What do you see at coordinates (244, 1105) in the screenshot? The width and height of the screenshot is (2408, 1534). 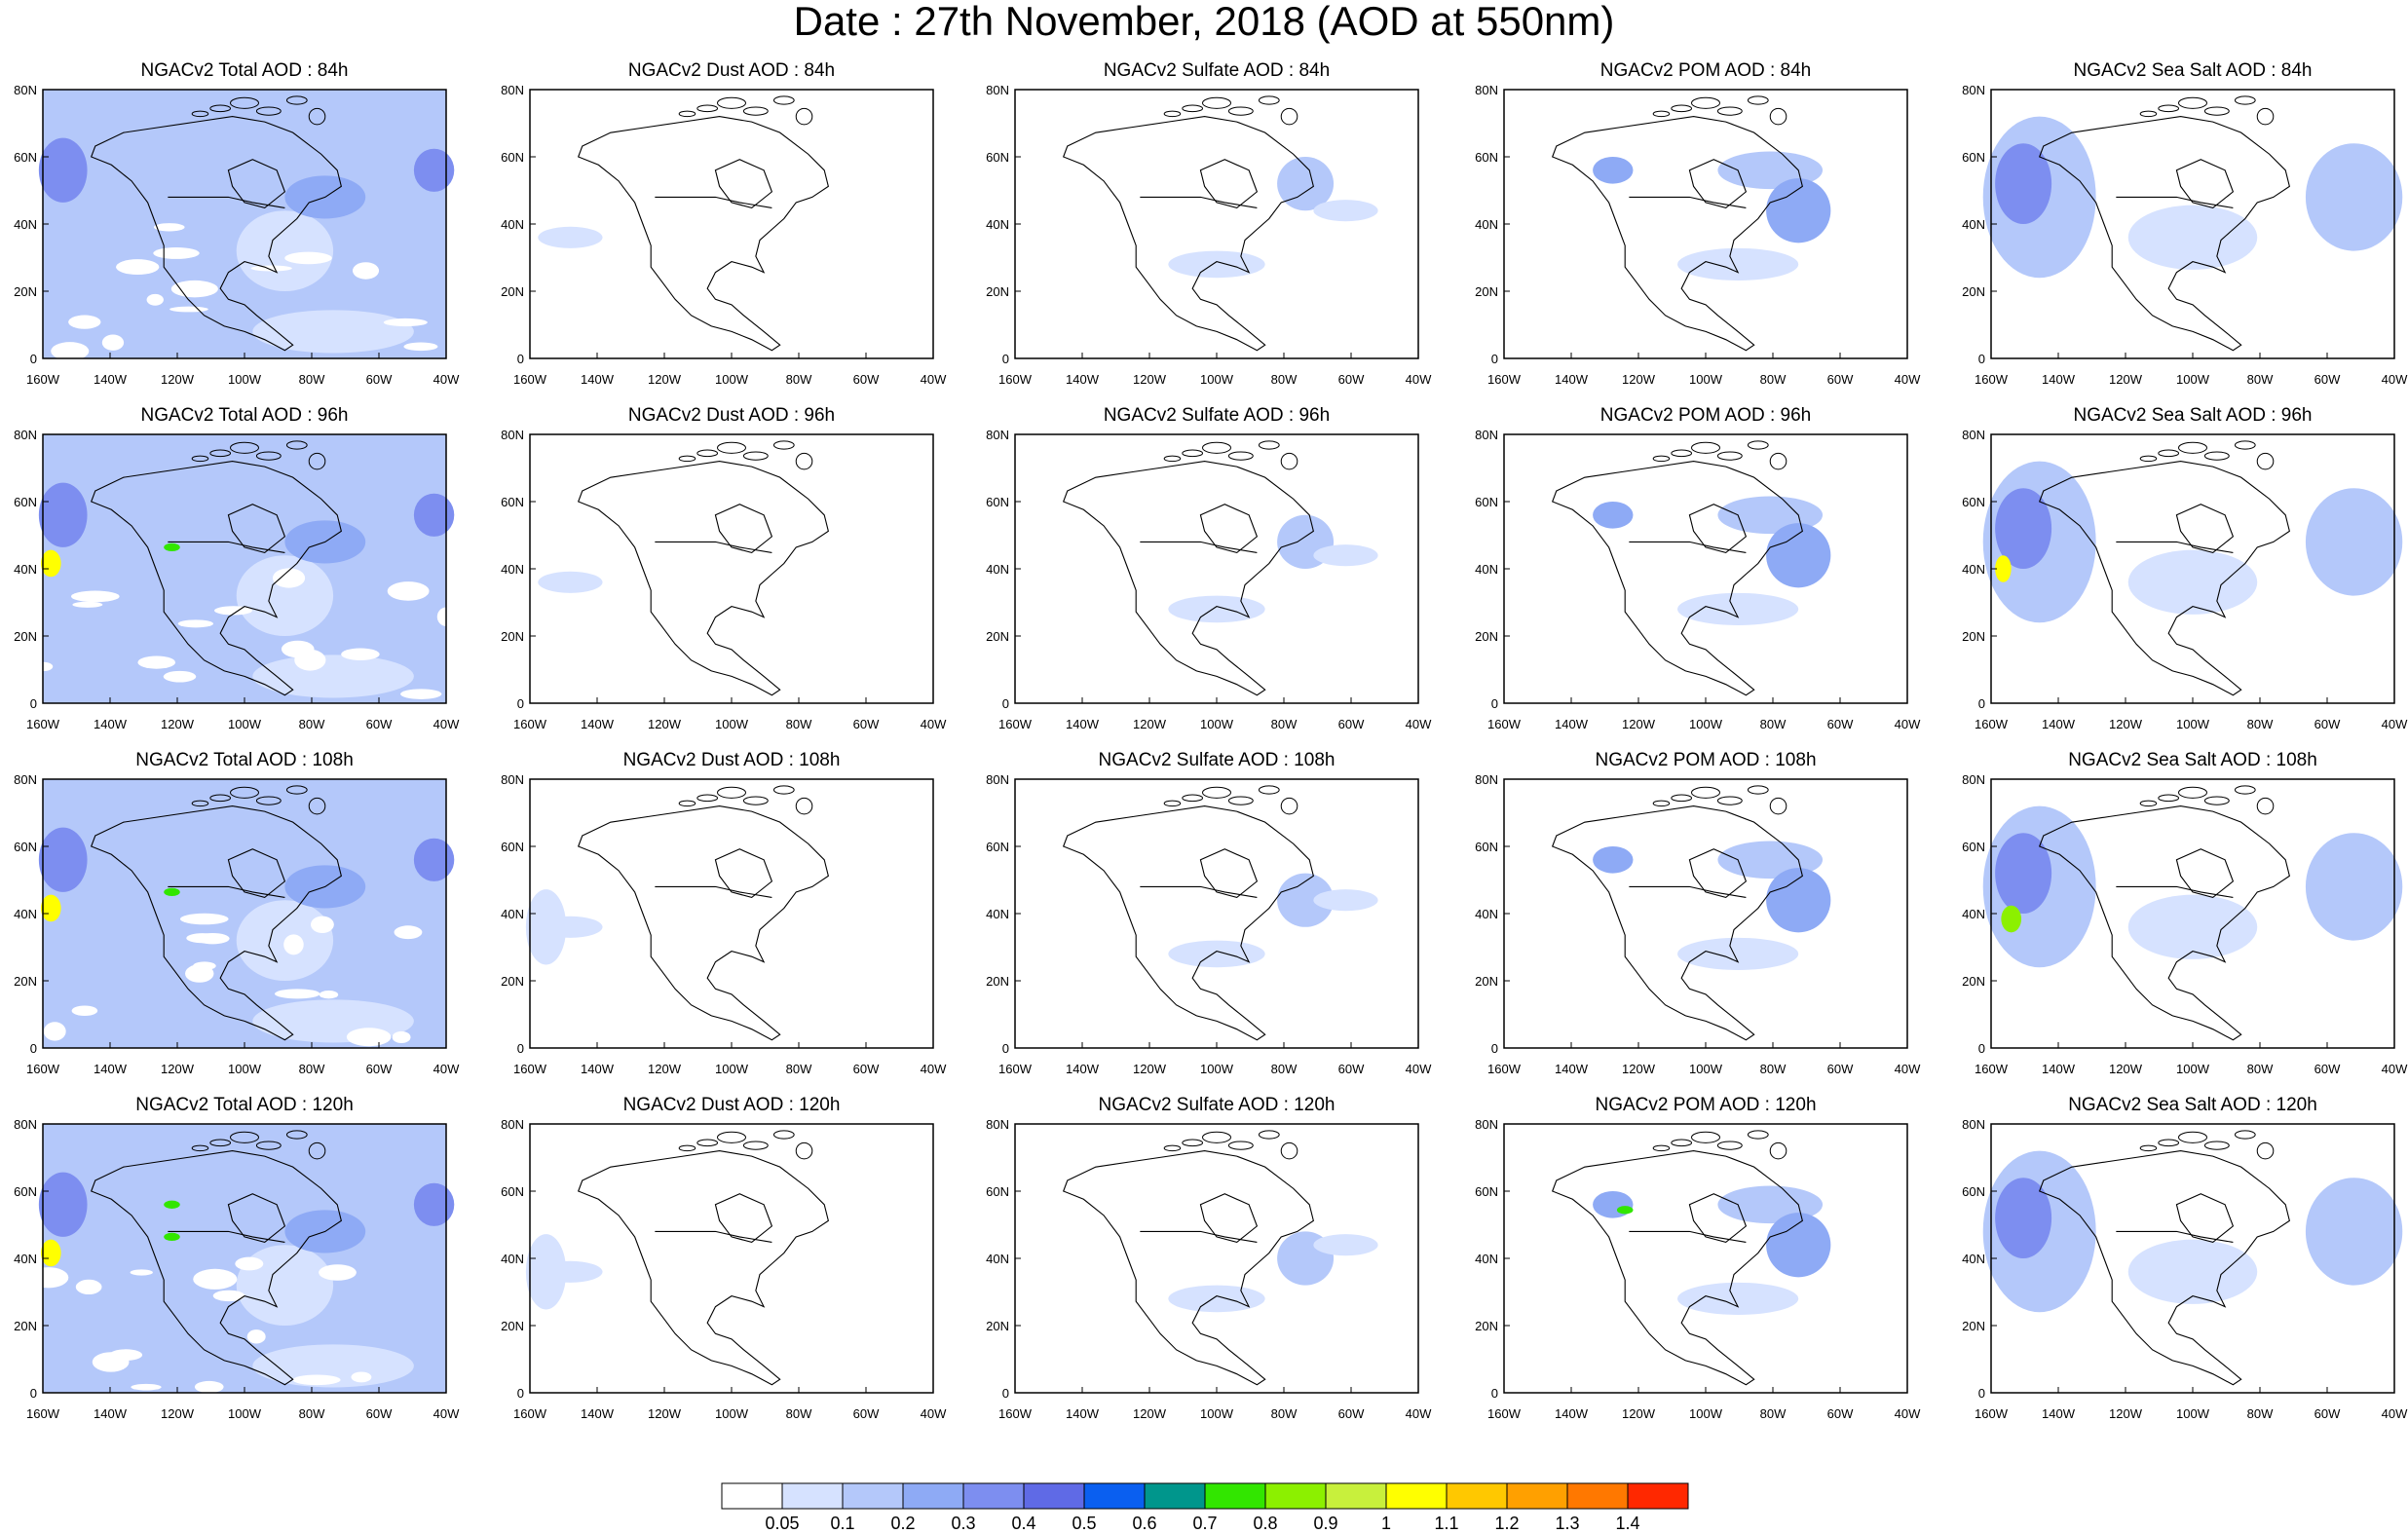 I see `panel-title: NGACv2 Total AOD : 120h` at bounding box center [244, 1105].